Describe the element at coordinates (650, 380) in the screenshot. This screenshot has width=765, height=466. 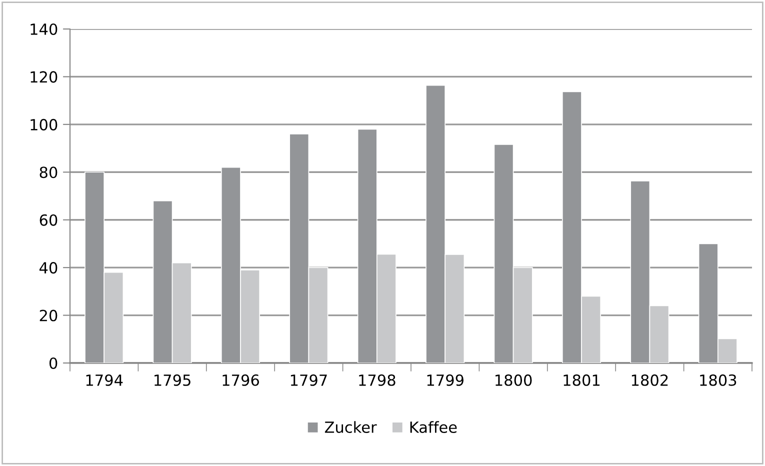
I see `x-tick-label: 1802` at that location.